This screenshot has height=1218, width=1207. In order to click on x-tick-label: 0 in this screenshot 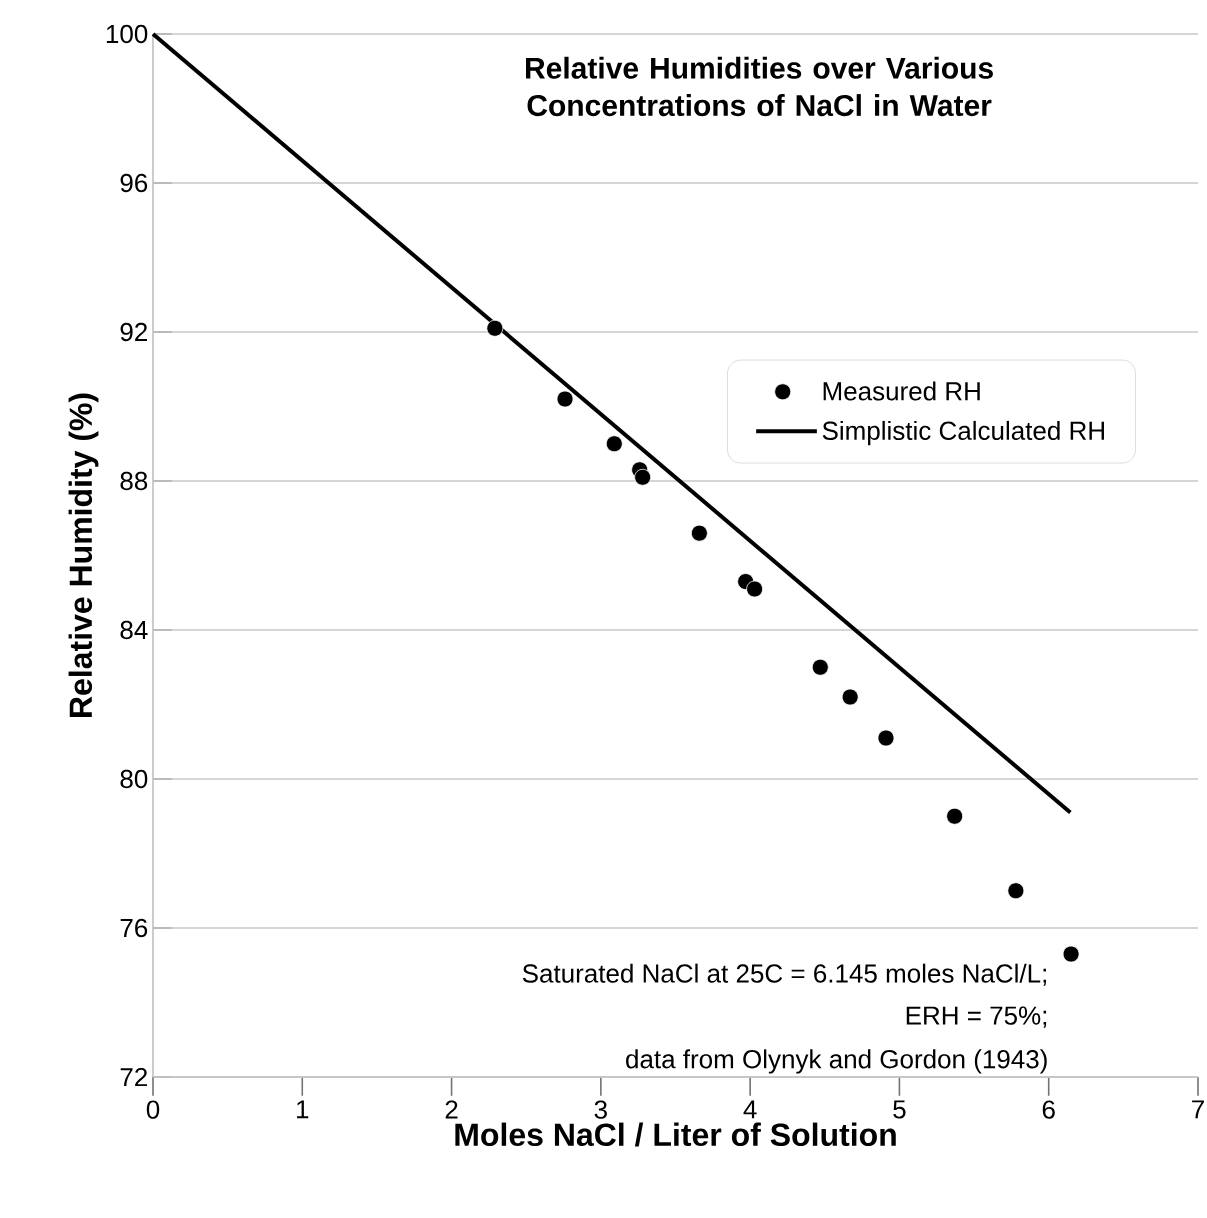, I will do `click(153, 1109)`.